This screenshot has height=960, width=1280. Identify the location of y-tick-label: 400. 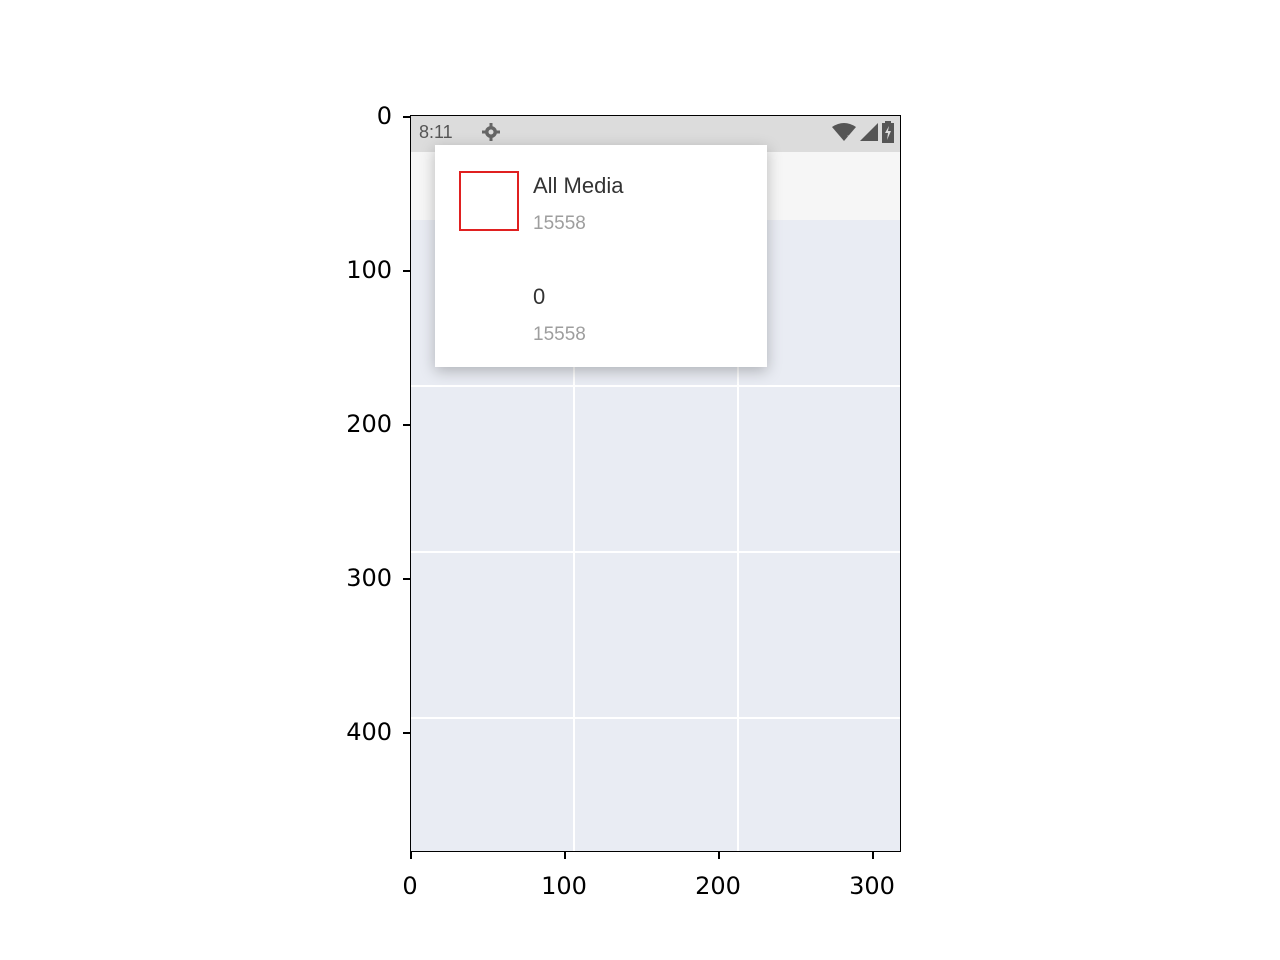
(369, 732).